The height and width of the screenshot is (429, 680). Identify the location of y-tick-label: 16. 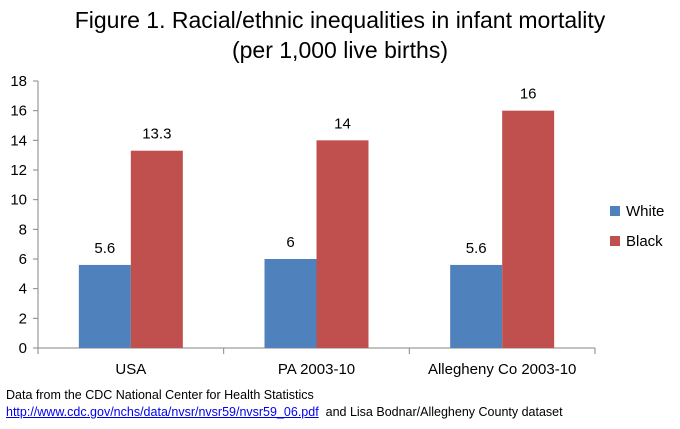
(18, 111).